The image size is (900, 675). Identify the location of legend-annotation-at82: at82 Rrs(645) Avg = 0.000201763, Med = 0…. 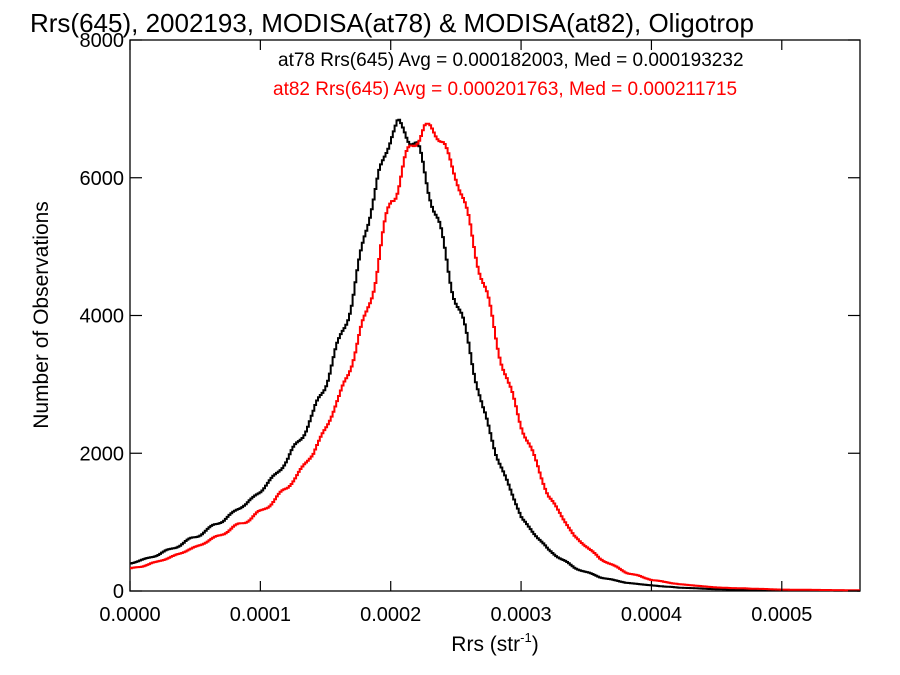
(505, 89).